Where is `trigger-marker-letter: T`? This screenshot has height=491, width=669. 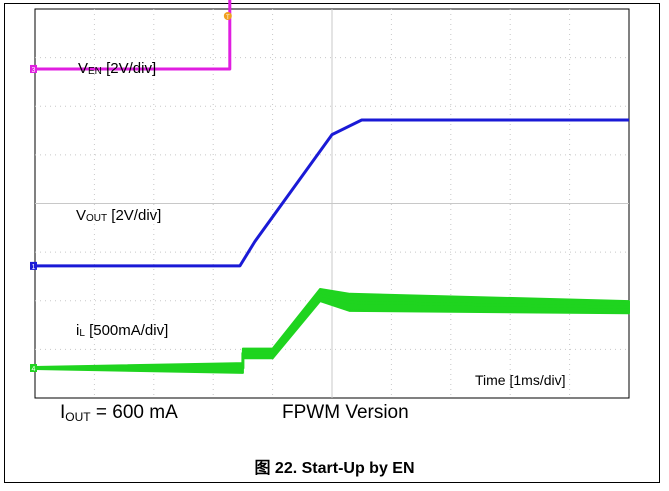
trigger-marker-letter: T is located at coordinates (228, 18).